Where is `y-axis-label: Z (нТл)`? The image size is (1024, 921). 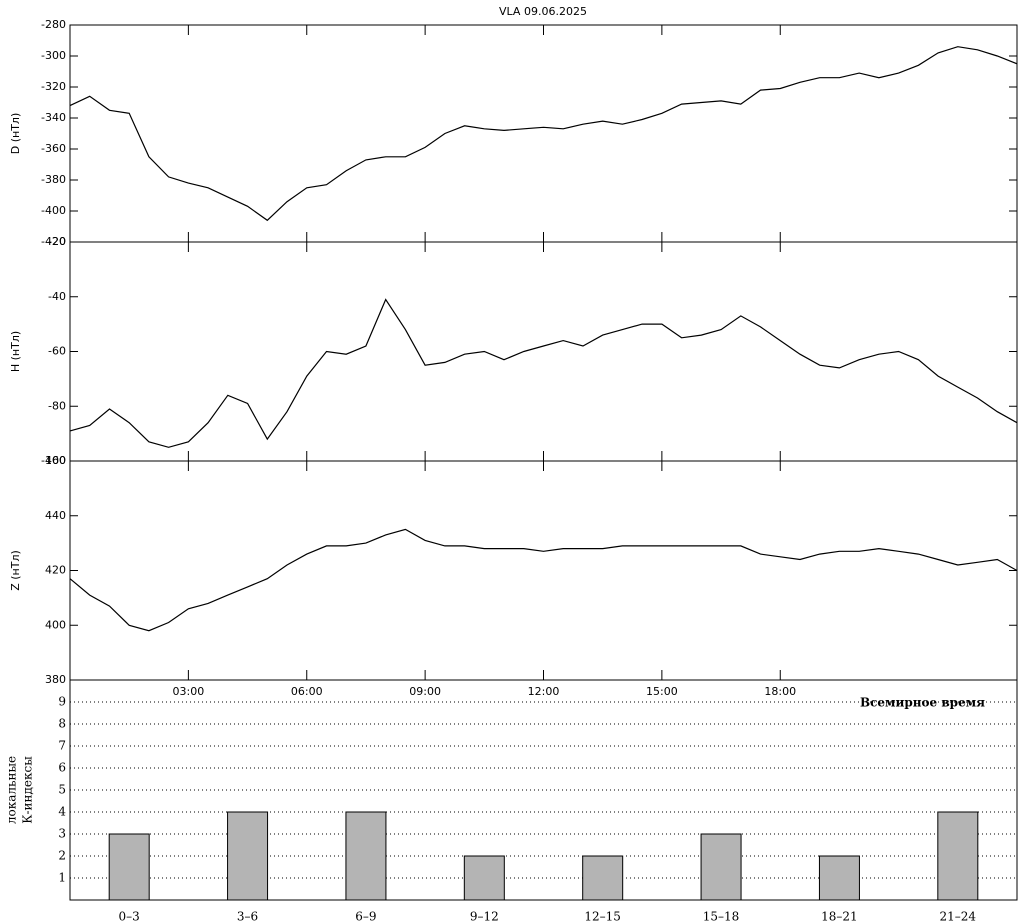 y-axis-label: Z (нТл) is located at coordinates (15, 570).